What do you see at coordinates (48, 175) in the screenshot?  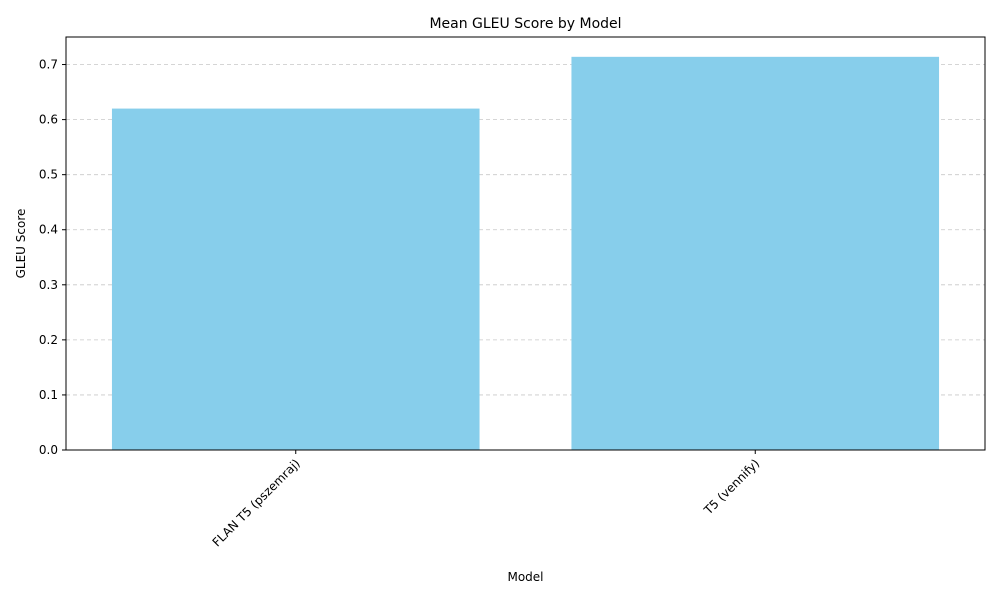 I see `y-tick-label: 0.5` at bounding box center [48, 175].